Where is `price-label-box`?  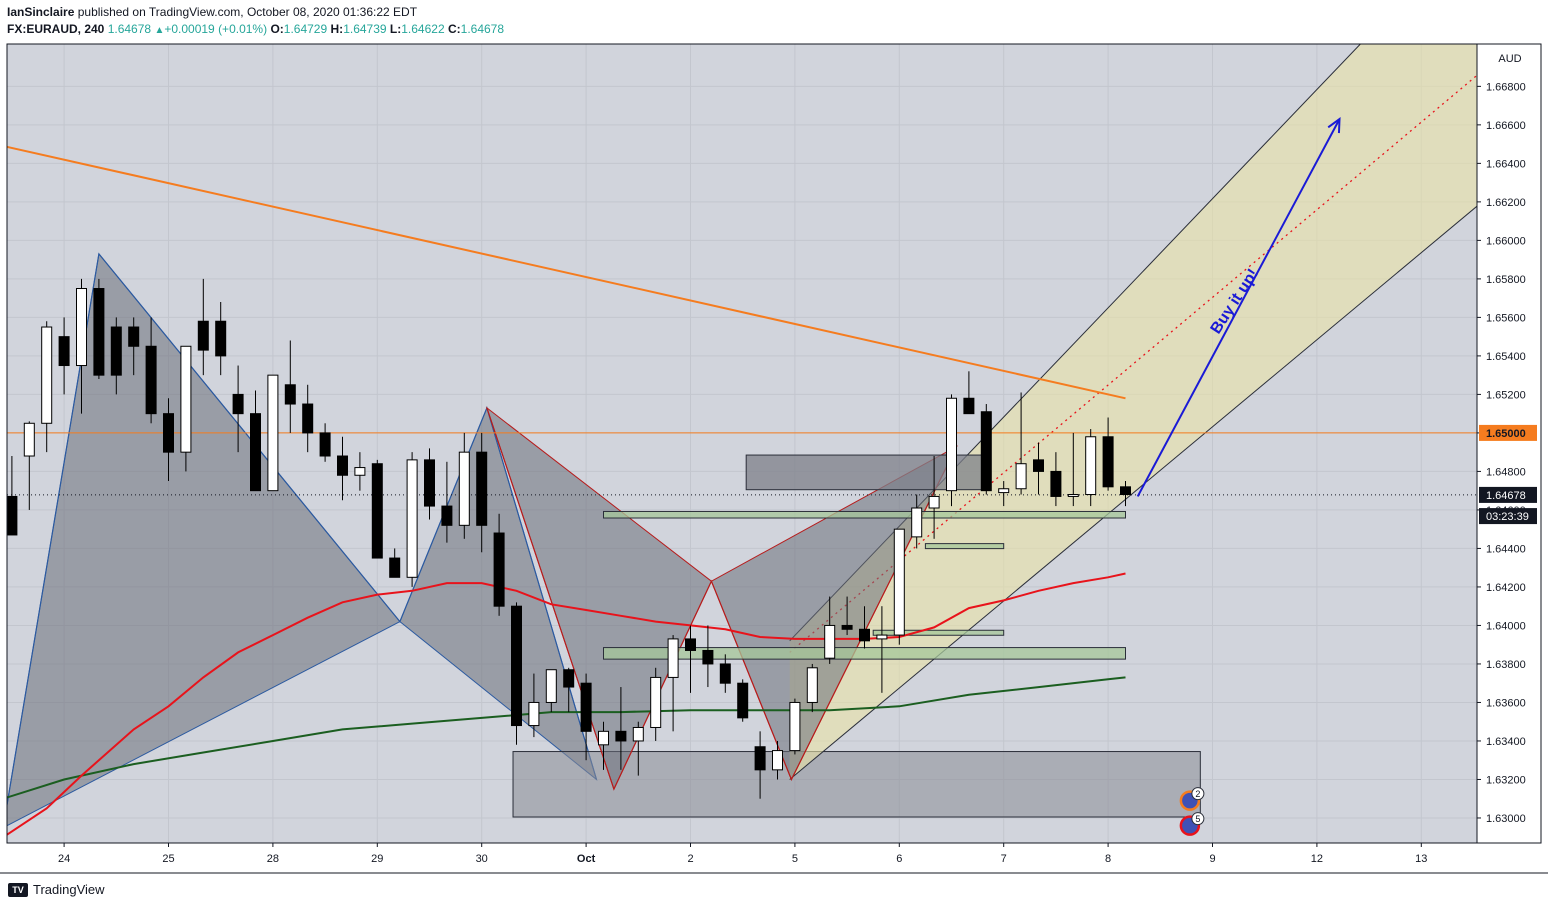 price-label-box is located at coordinates (1508, 432).